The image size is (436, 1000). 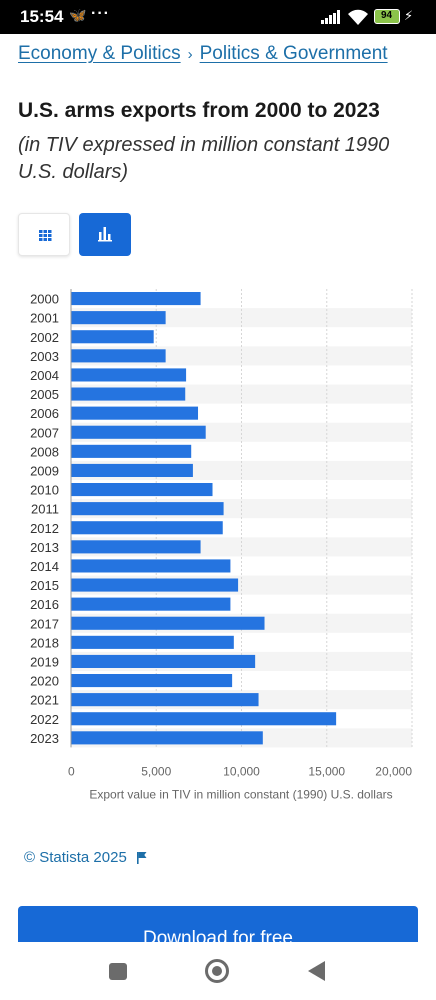 I want to click on table-icon, so click(x=45, y=235).